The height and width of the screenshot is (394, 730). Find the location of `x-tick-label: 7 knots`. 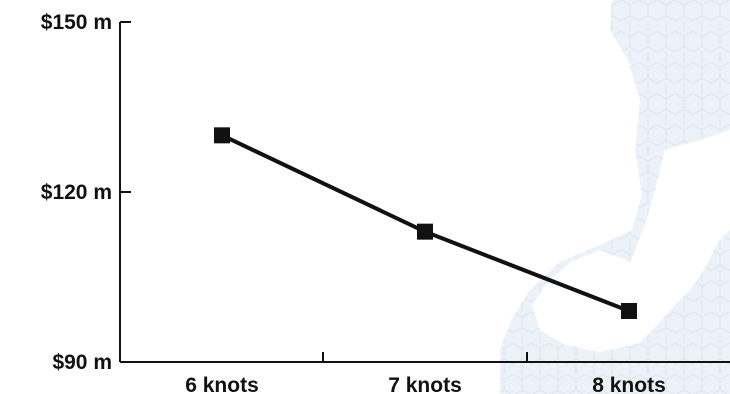

x-tick-label: 7 knots is located at coordinates (425, 384).